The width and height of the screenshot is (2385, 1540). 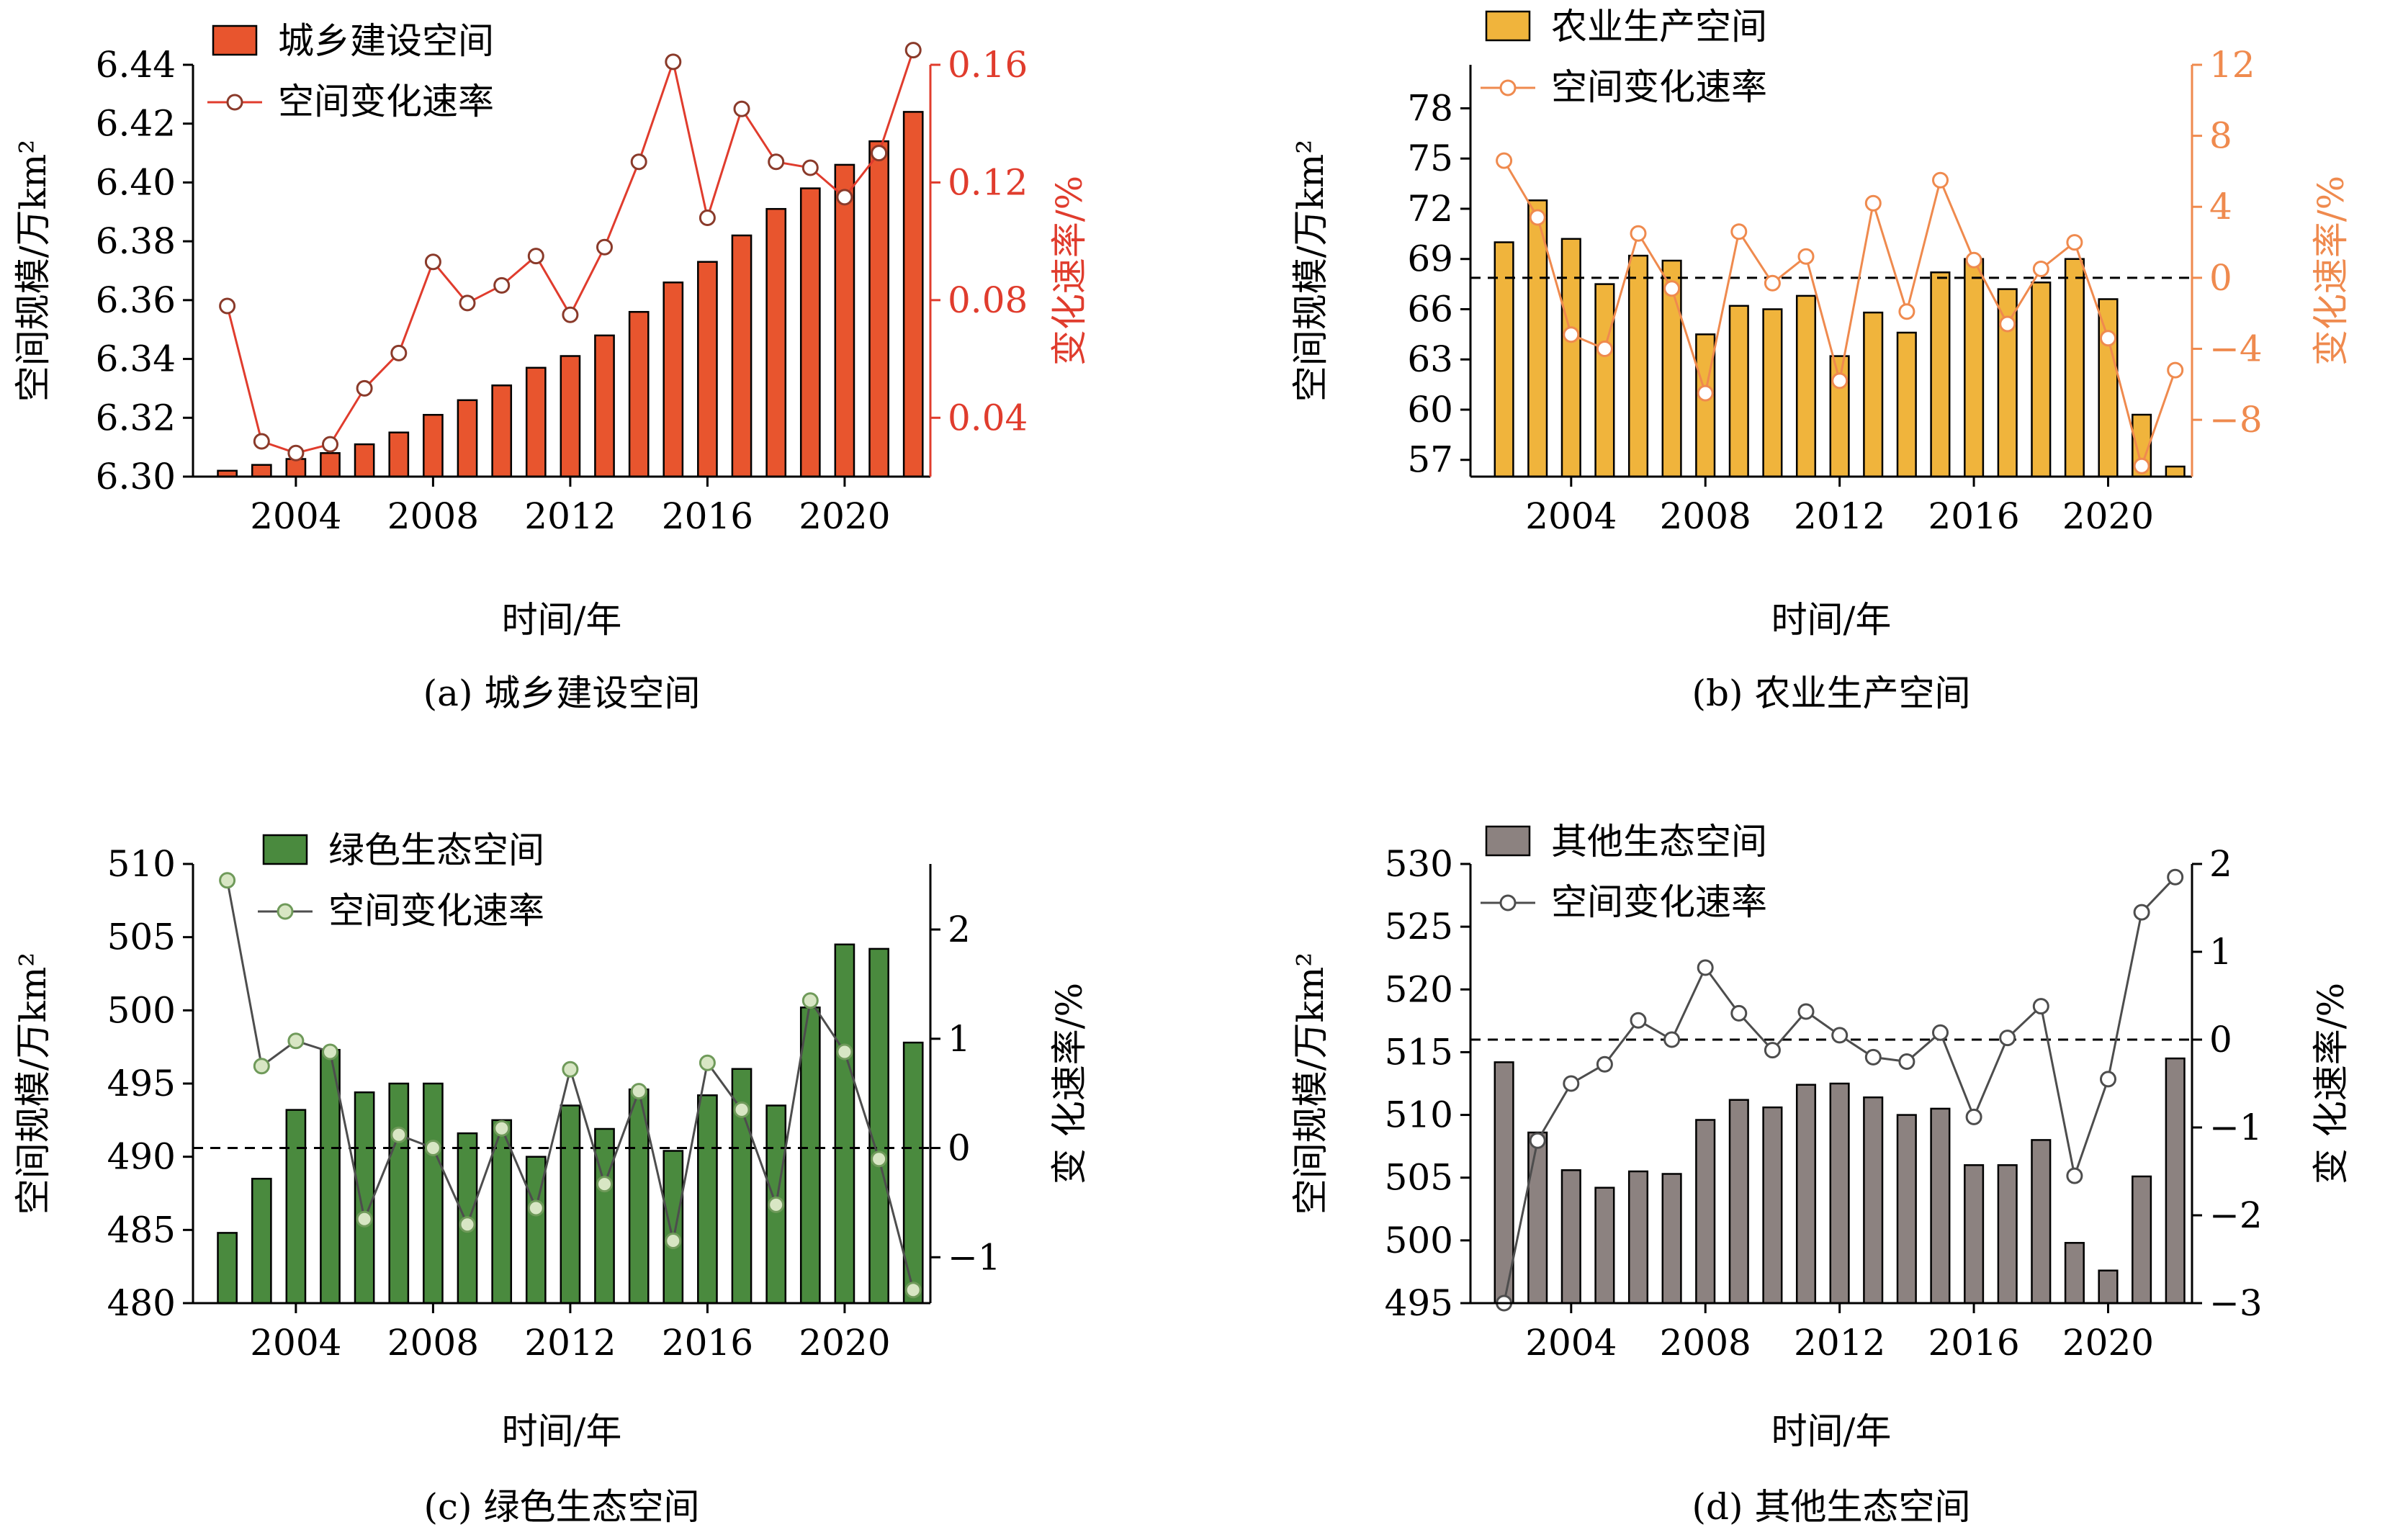 I want to click on y2-tick-label: −1, so click(x=974, y=1257).